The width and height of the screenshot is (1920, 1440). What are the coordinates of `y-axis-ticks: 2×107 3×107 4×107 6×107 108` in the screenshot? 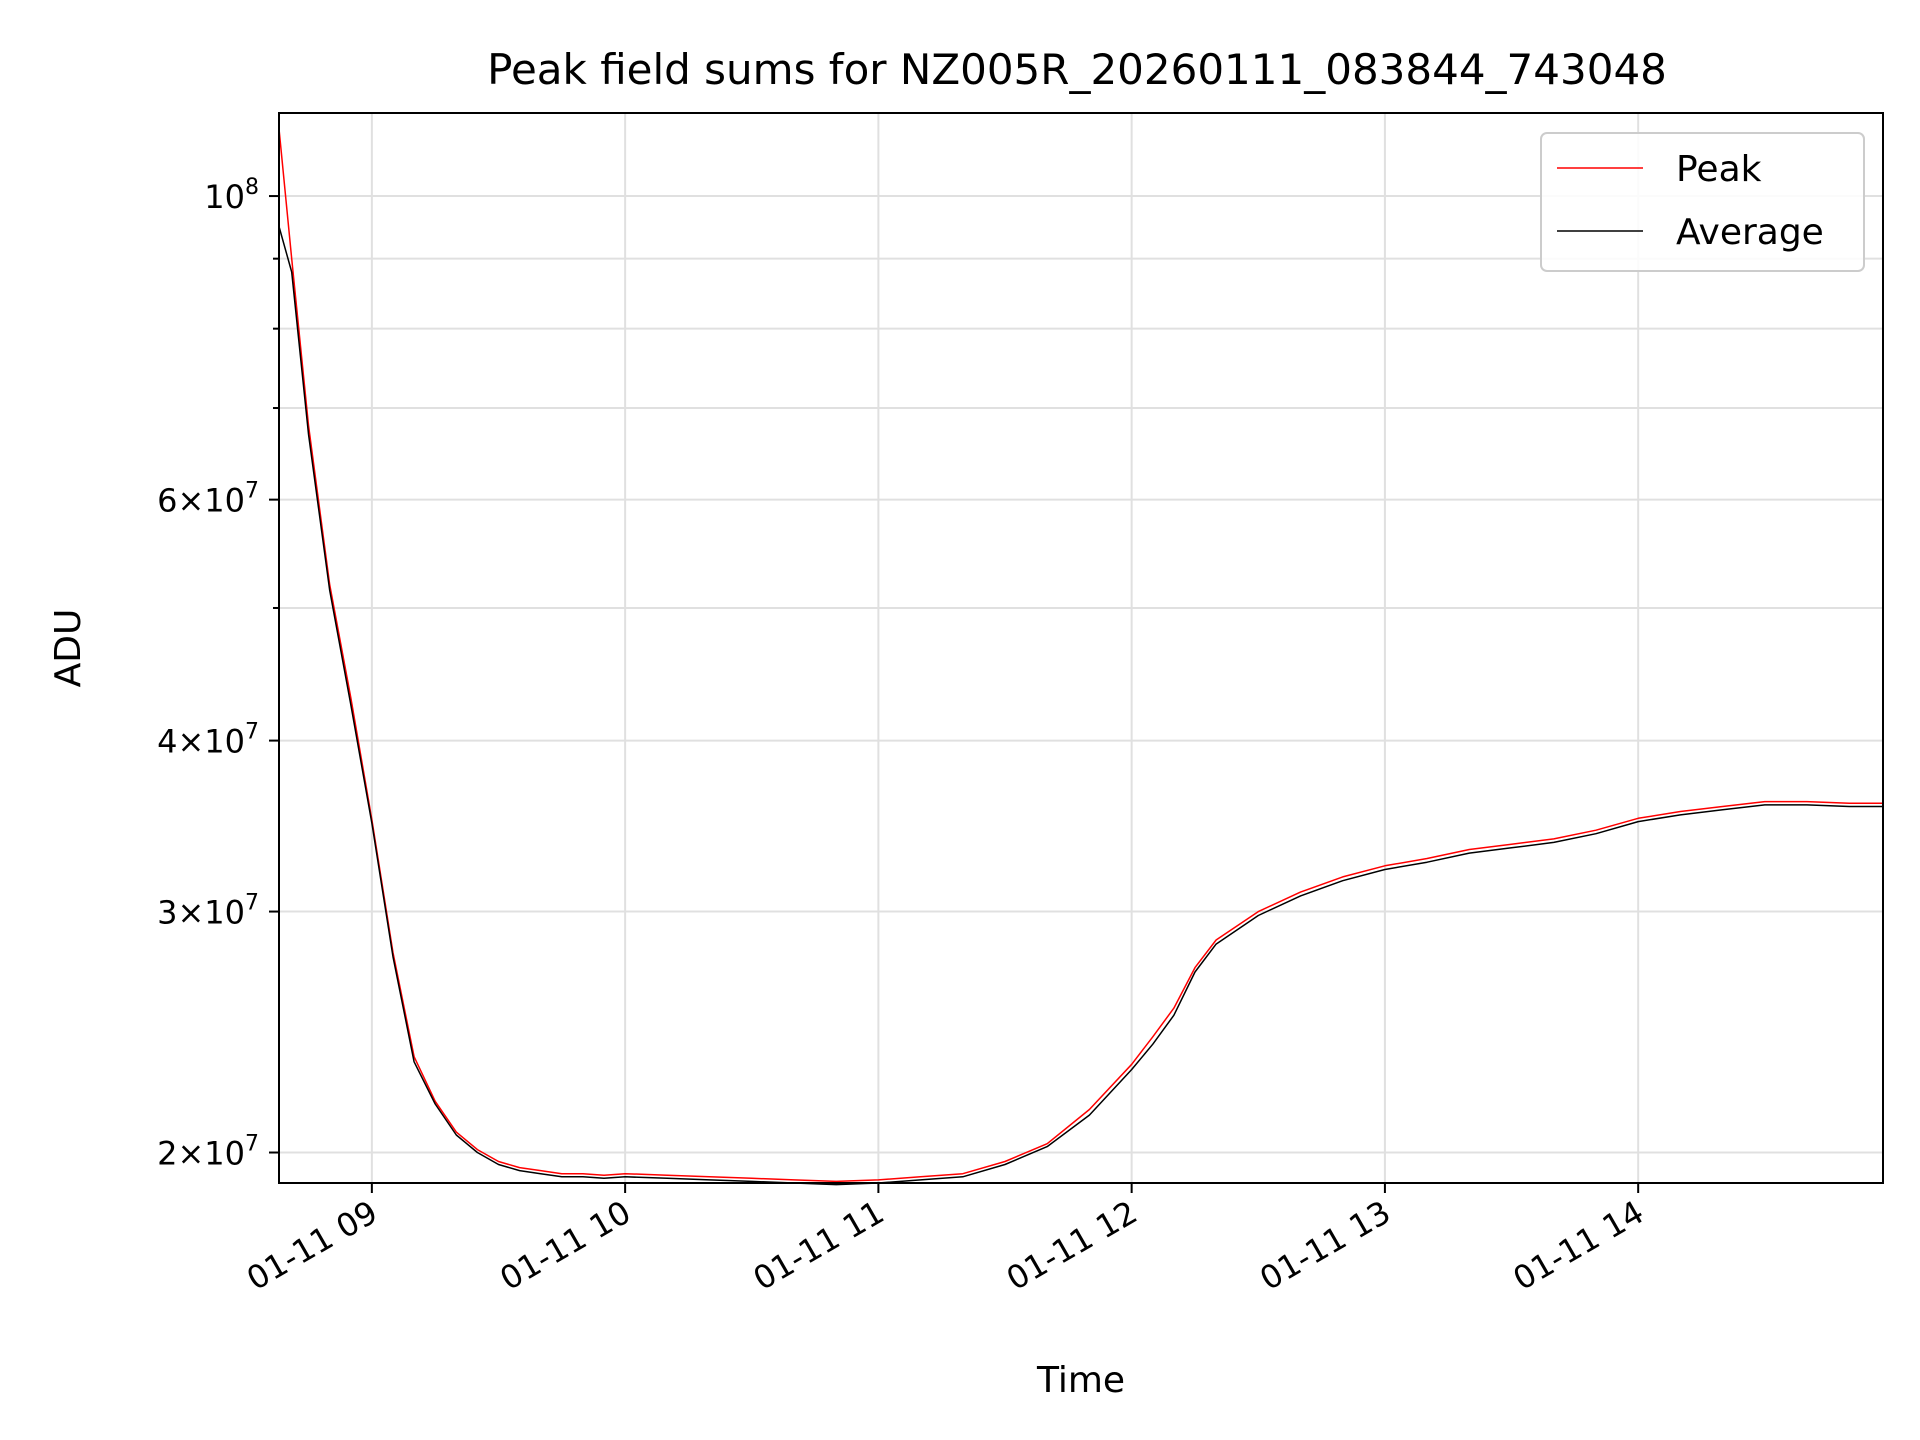 It's located at (218, 674).